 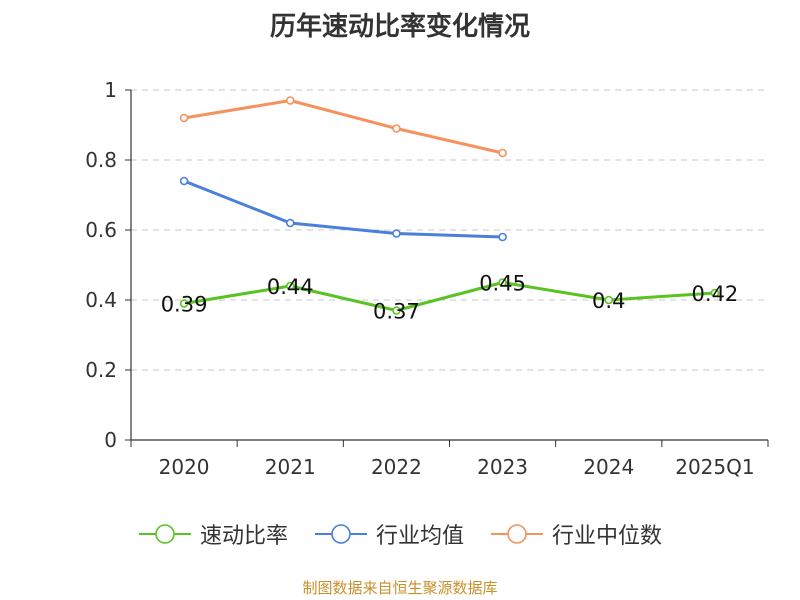 I want to click on data-label: 0.42, so click(x=715, y=294).